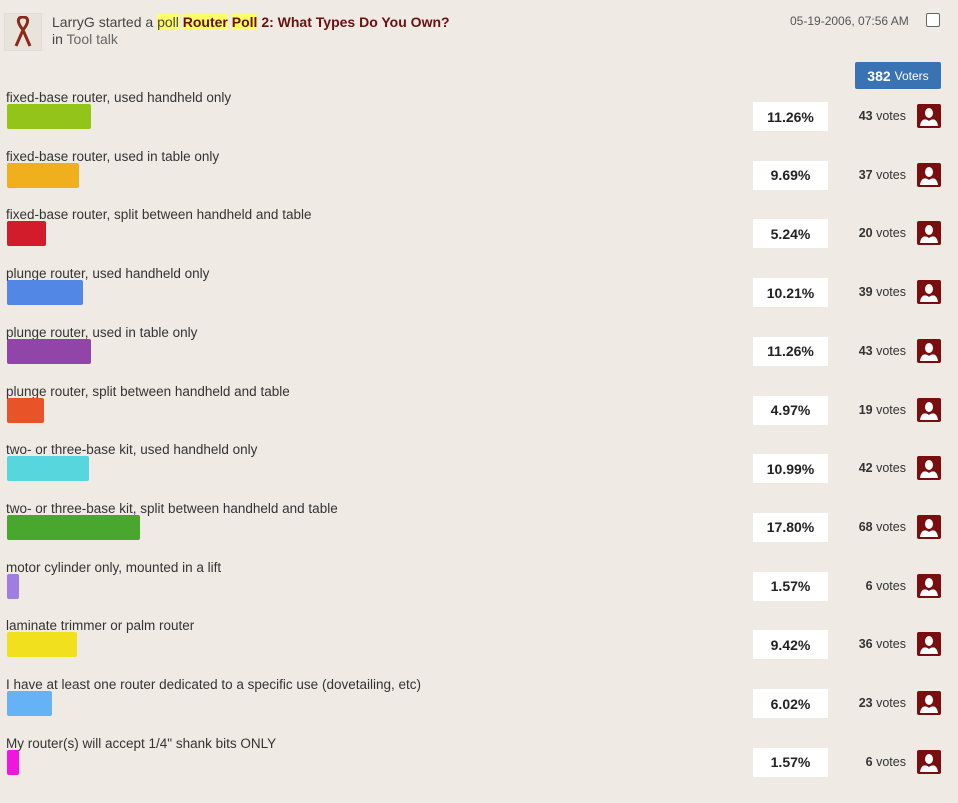 This screenshot has height=803, width=958. What do you see at coordinates (882, 174) in the screenshot?
I see `vote-count: 37 votes` at bounding box center [882, 174].